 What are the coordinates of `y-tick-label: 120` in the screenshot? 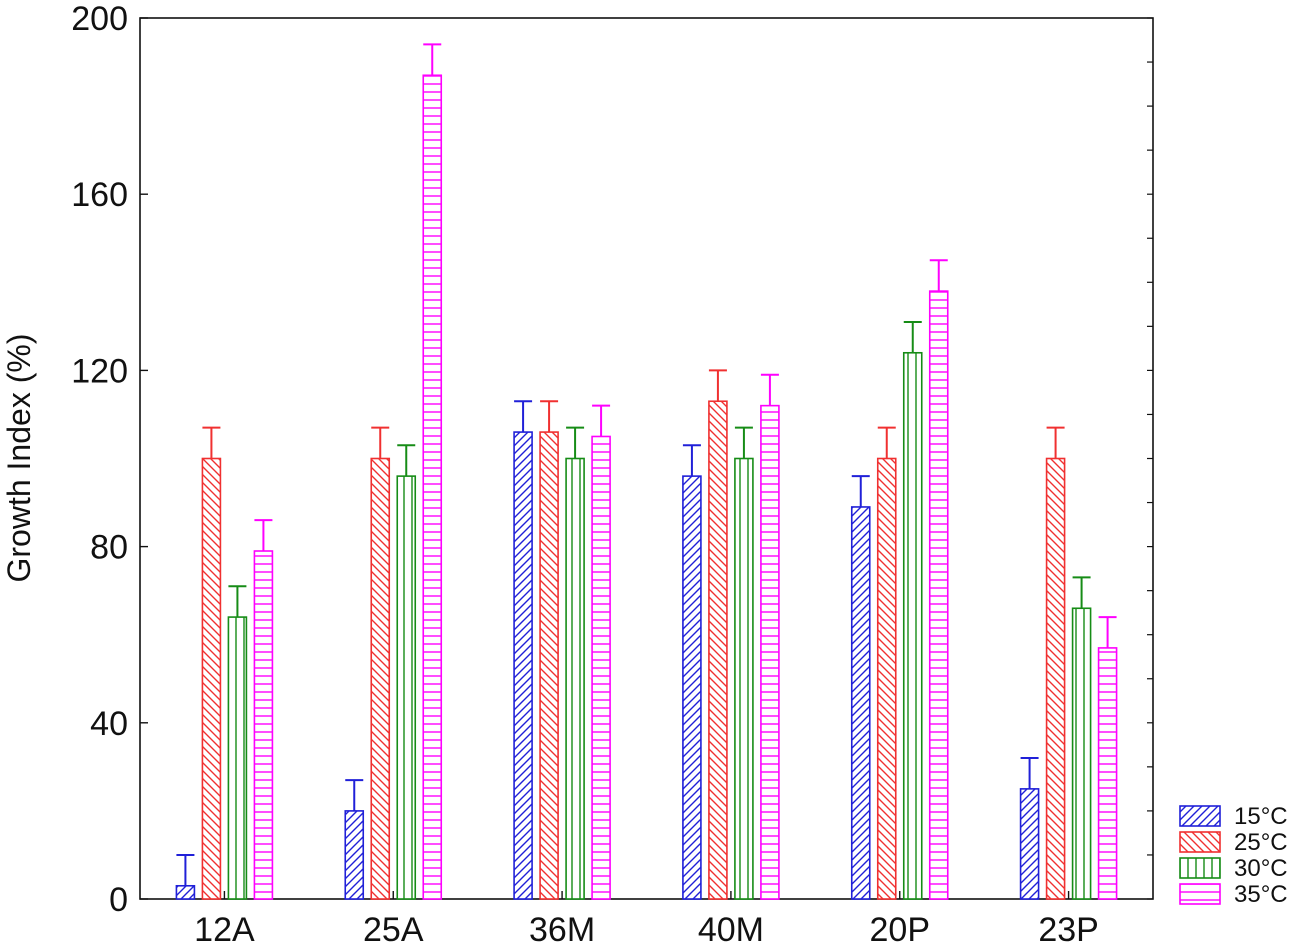 It's located at (99, 371).